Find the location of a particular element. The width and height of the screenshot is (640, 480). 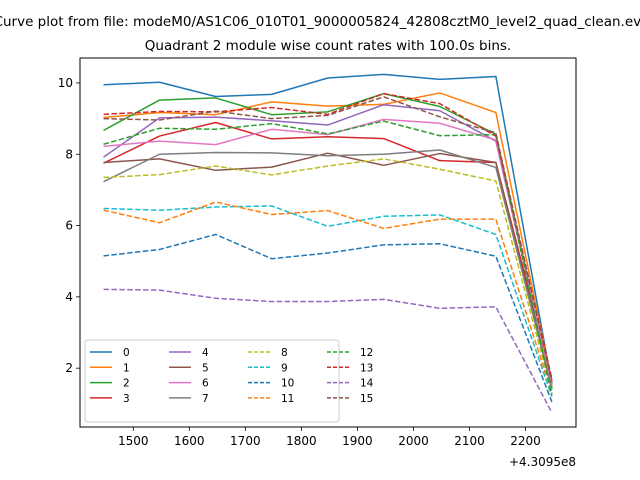

x-tick-label-1500: 1500 is located at coordinates (133, 441).